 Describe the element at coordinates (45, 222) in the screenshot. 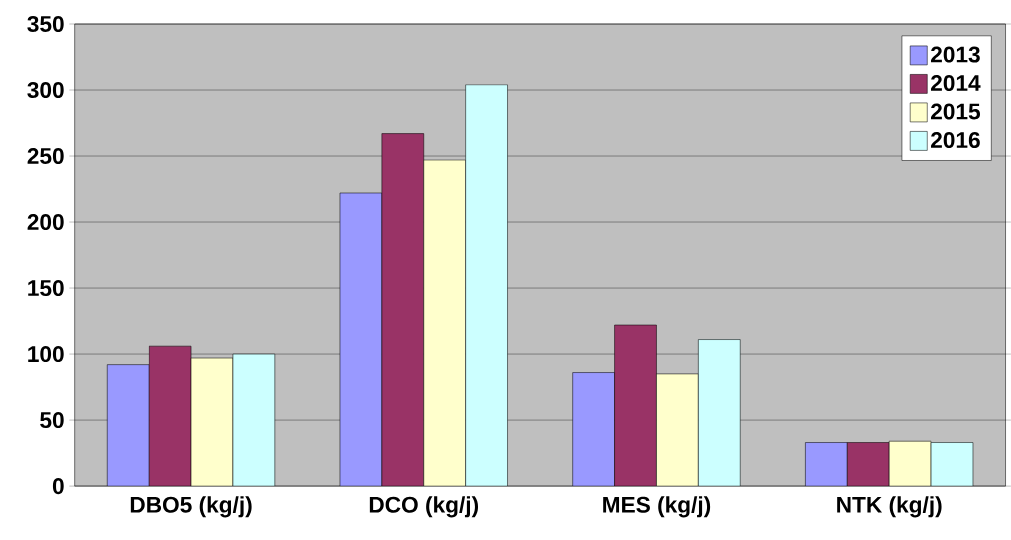

I see `y-tick-label: 200` at that location.